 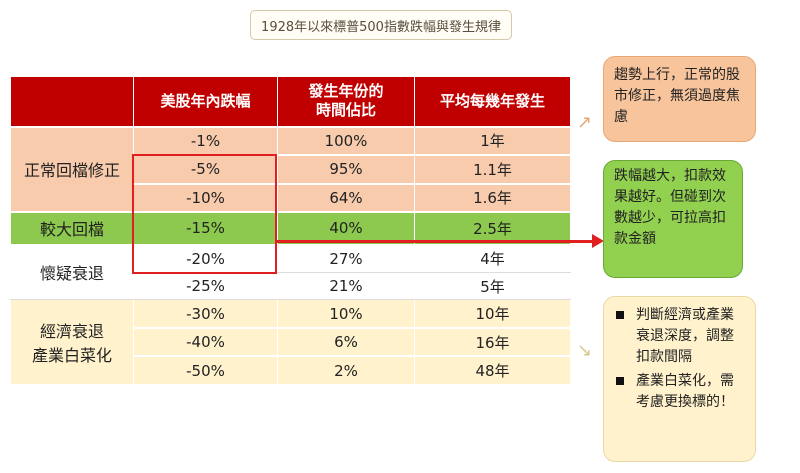 What do you see at coordinates (346, 314) in the screenshot?
I see `cell-share: 10%` at bounding box center [346, 314].